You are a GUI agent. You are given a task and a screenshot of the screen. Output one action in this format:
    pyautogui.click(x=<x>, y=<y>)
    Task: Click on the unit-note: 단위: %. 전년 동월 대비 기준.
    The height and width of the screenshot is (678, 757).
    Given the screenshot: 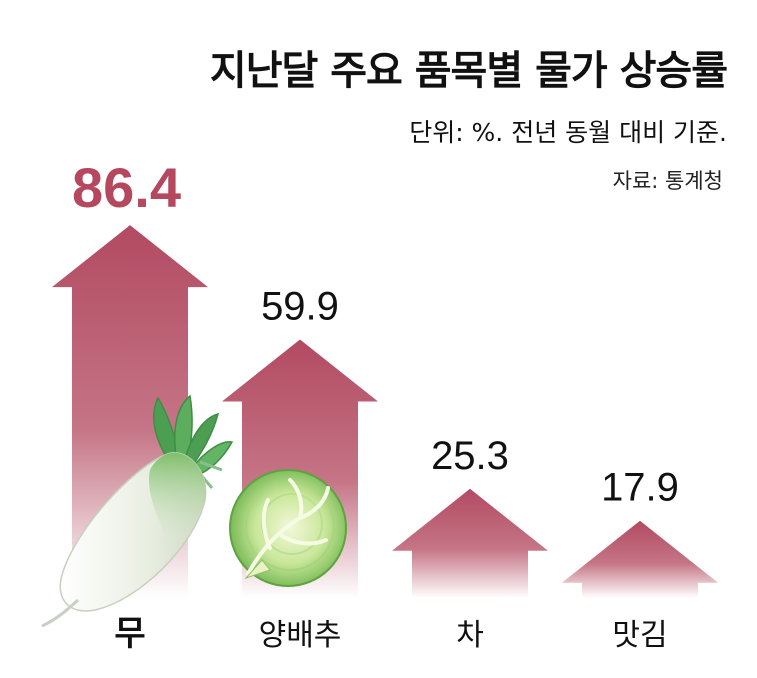 What is the action you would take?
    pyautogui.click(x=568, y=132)
    